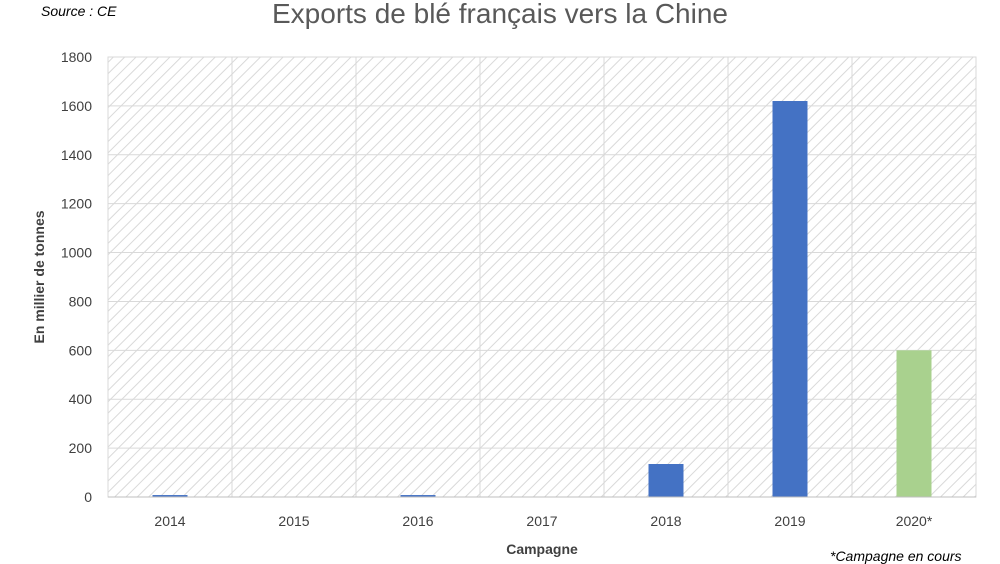 The width and height of the screenshot is (1000, 564). Describe the element at coordinates (666, 480) in the screenshot. I see `bar-2018` at that location.